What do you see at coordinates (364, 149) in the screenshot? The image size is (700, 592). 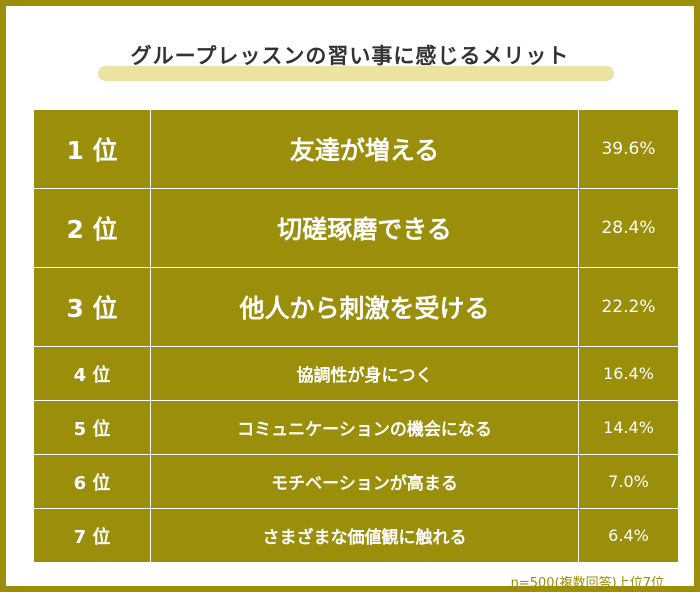 I see `label-cell: 友達が増える` at bounding box center [364, 149].